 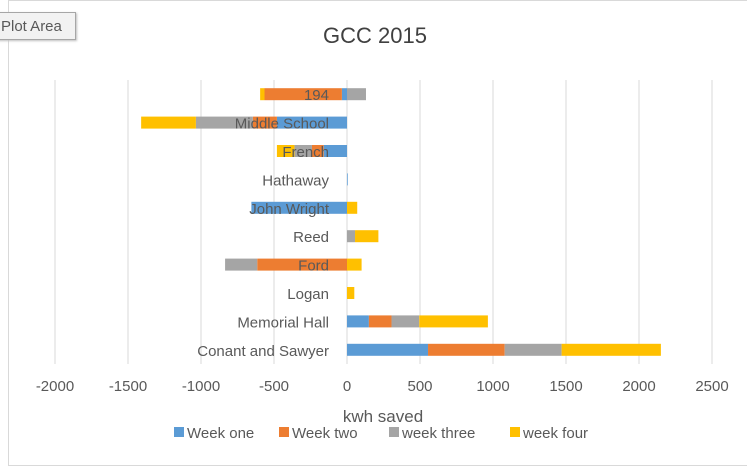 I want to click on category-label: French, so click(x=305, y=152).